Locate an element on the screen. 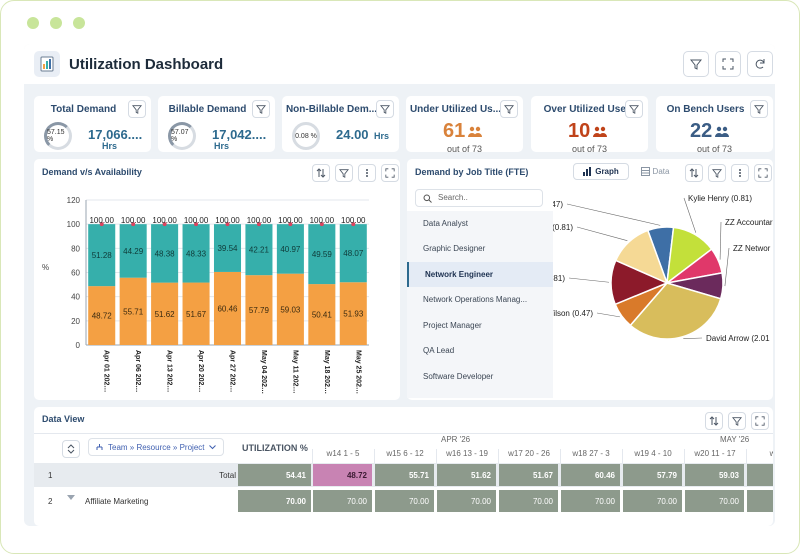  job-item-network-engineer: Network Engineer is located at coordinates (480, 274).